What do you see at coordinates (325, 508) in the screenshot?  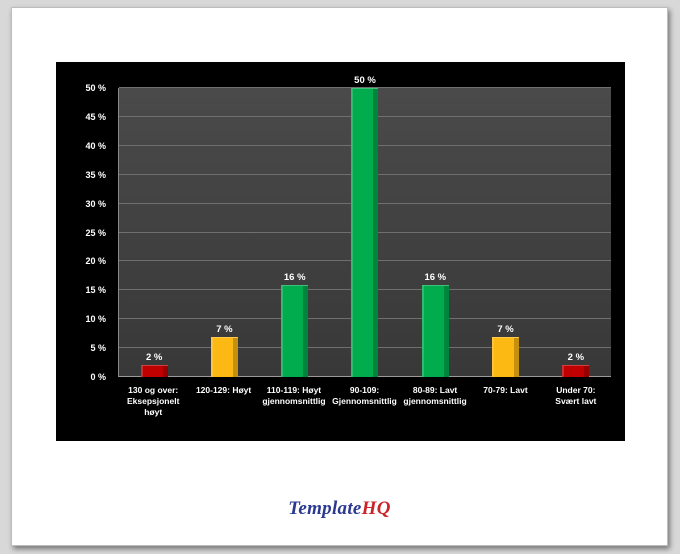 I see `brand-template-text: Template` at bounding box center [325, 508].